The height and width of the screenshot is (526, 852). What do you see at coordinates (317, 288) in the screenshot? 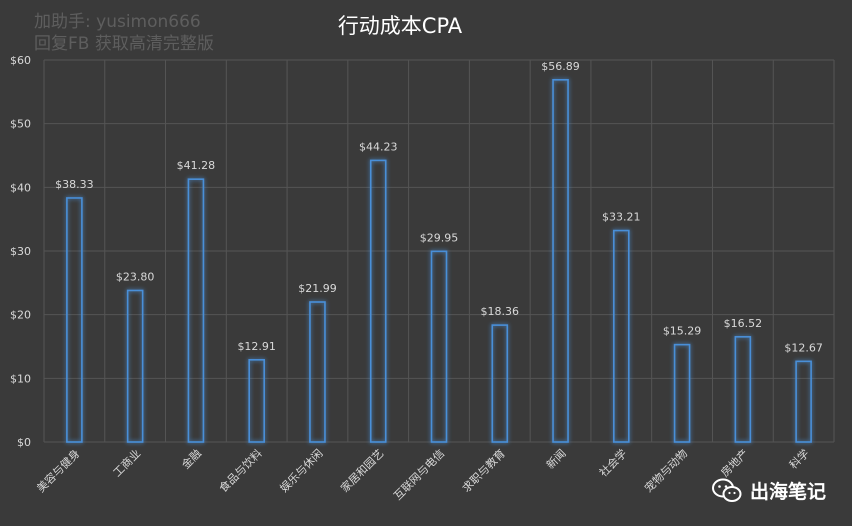
I see `bar-data-label: $21.99` at bounding box center [317, 288].